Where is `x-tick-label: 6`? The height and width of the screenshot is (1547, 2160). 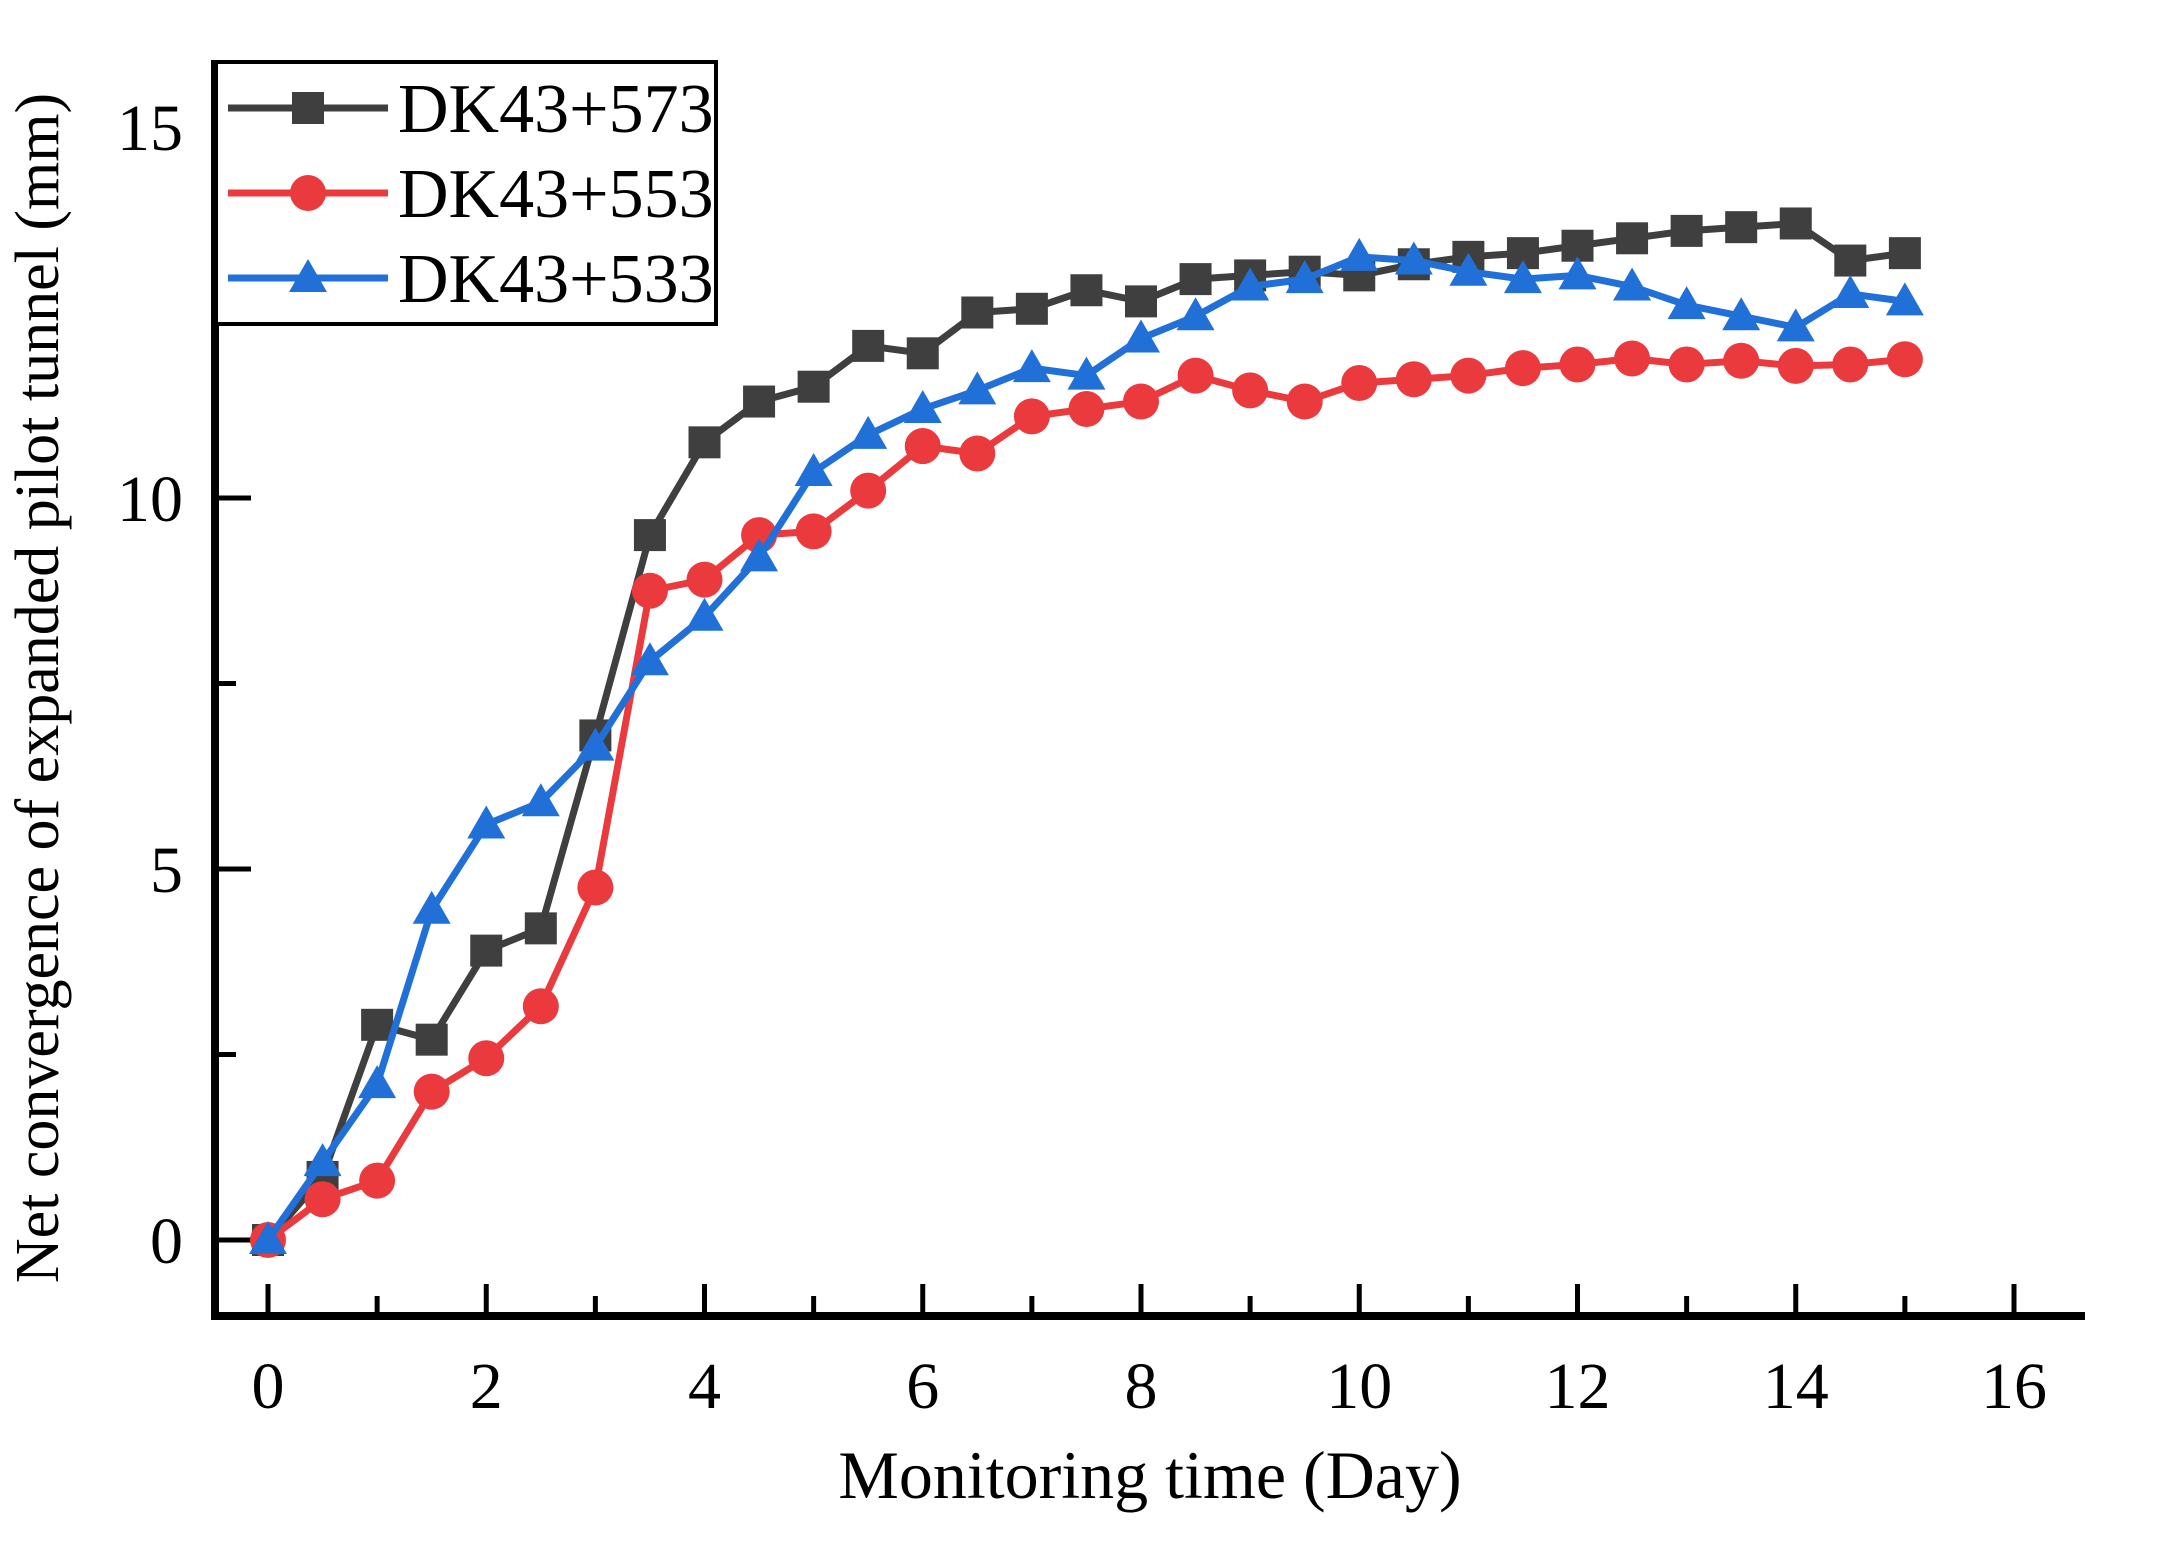
x-tick-label: 6 is located at coordinates (922, 1386).